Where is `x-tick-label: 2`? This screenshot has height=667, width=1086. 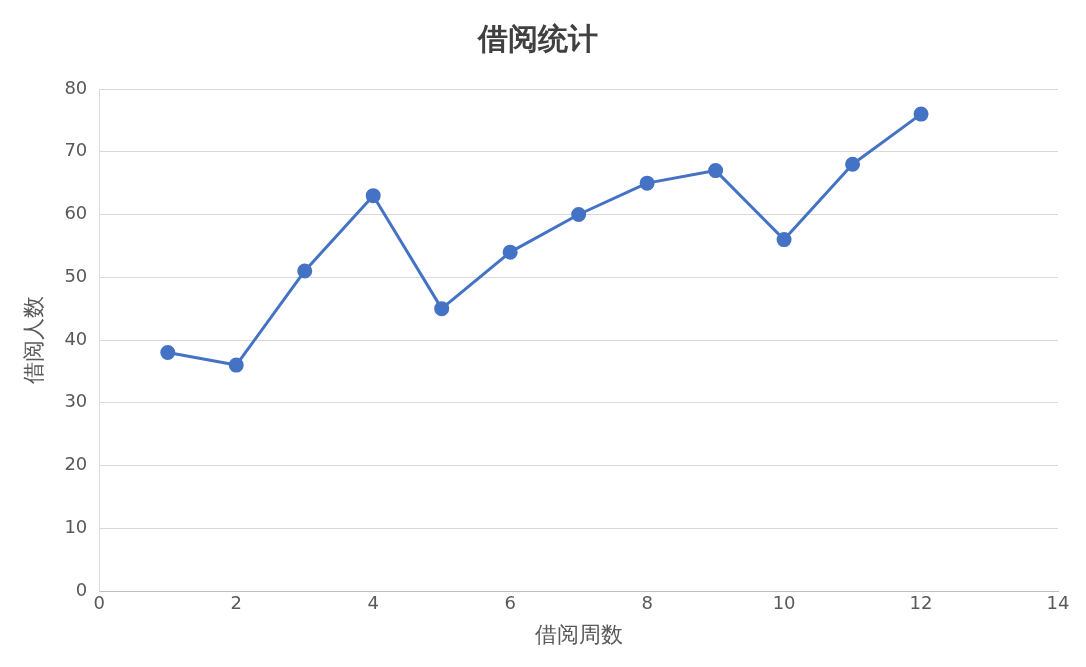 x-tick-label: 2 is located at coordinates (236, 603).